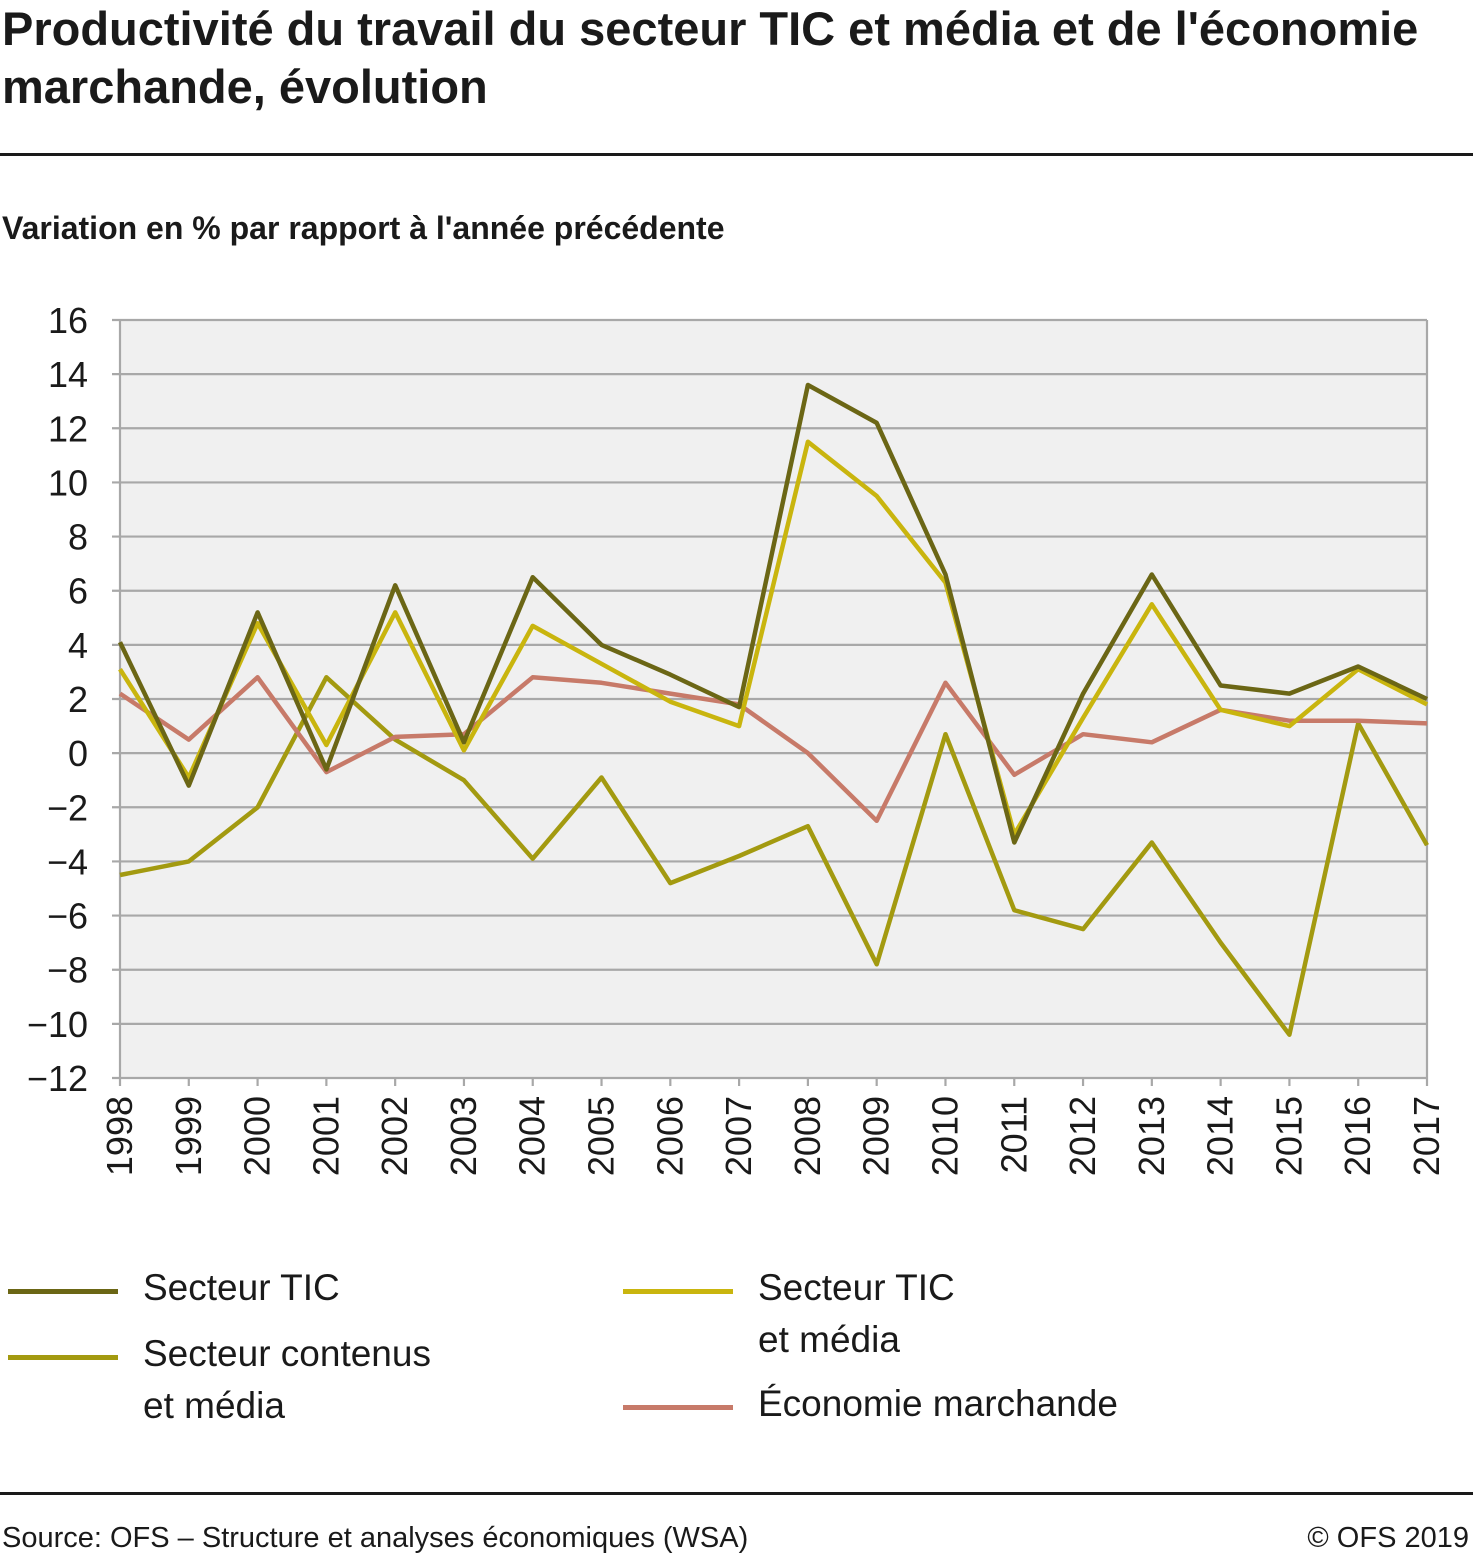  Describe the element at coordinates (63, 1291) in the screenshot. I see `legend-swatch-secteur-tic` at that location.